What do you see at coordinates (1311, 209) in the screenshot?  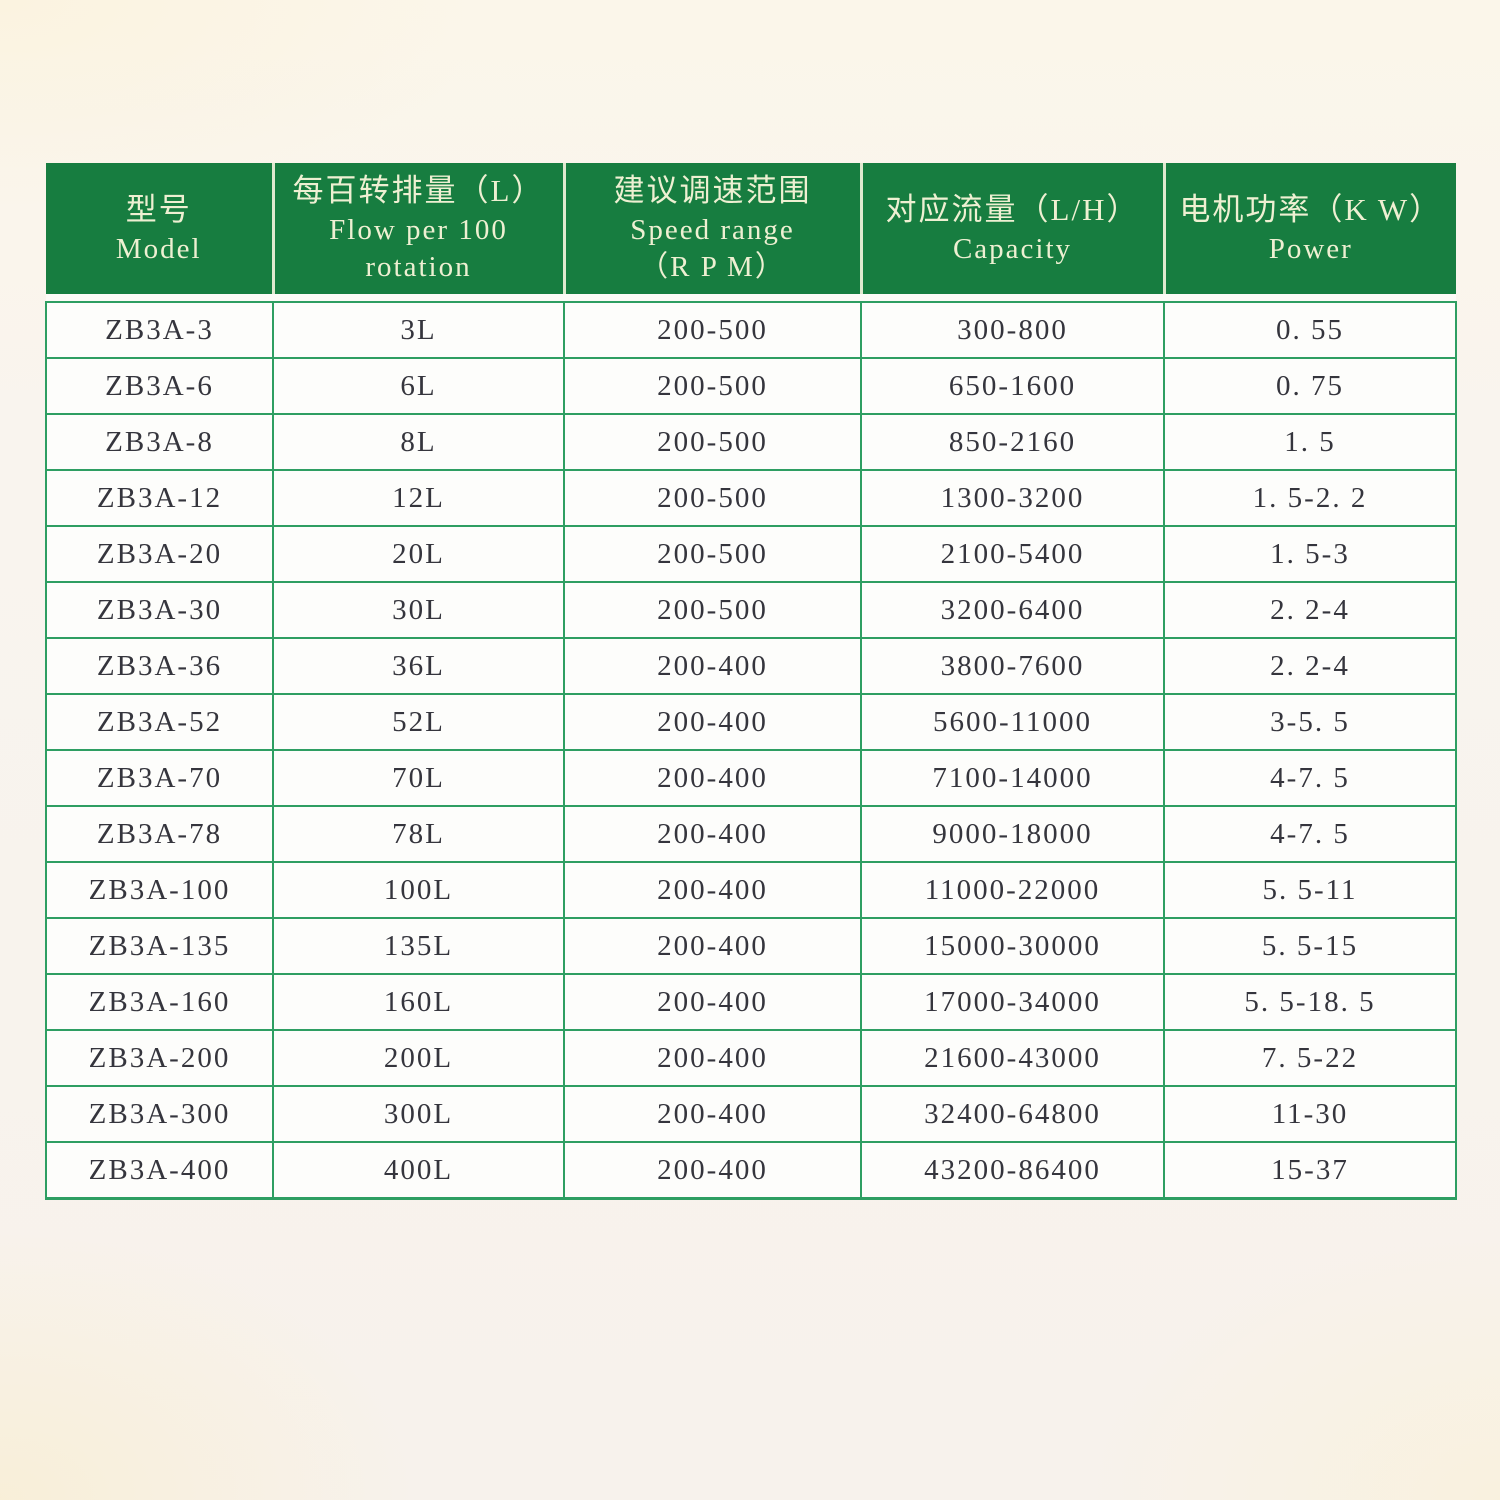 I see `header-power-zh: 电机功率（K W）` at bounding box center [1311, 209].